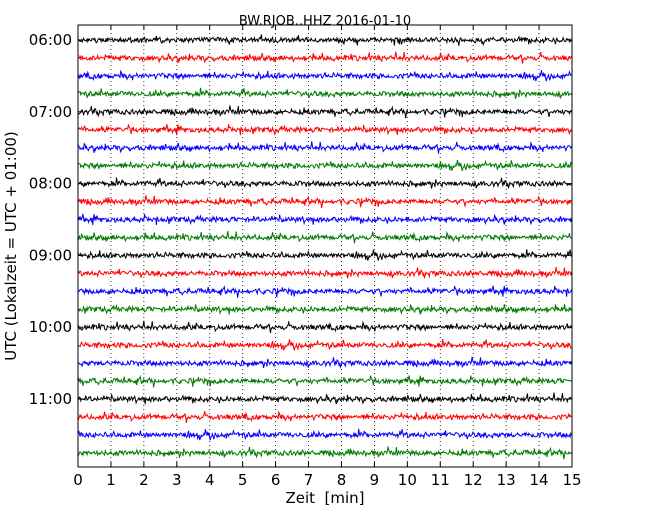 This screenshot has height=520, width=650. I want to click on x-tick-label: 6, so click(276, 480).